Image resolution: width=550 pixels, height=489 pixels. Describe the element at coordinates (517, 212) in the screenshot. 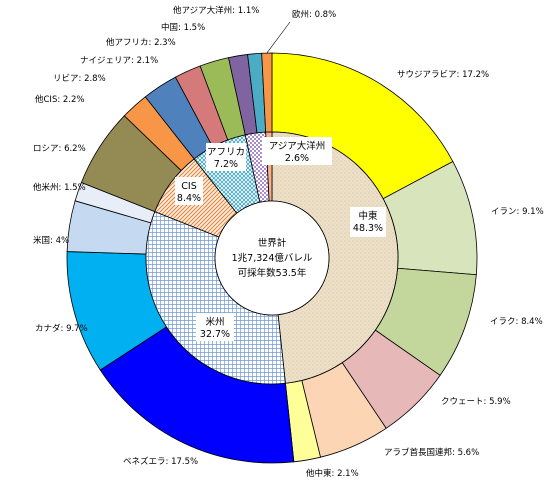

I see `outer-label-1: イラン: 9.1%` at that location.